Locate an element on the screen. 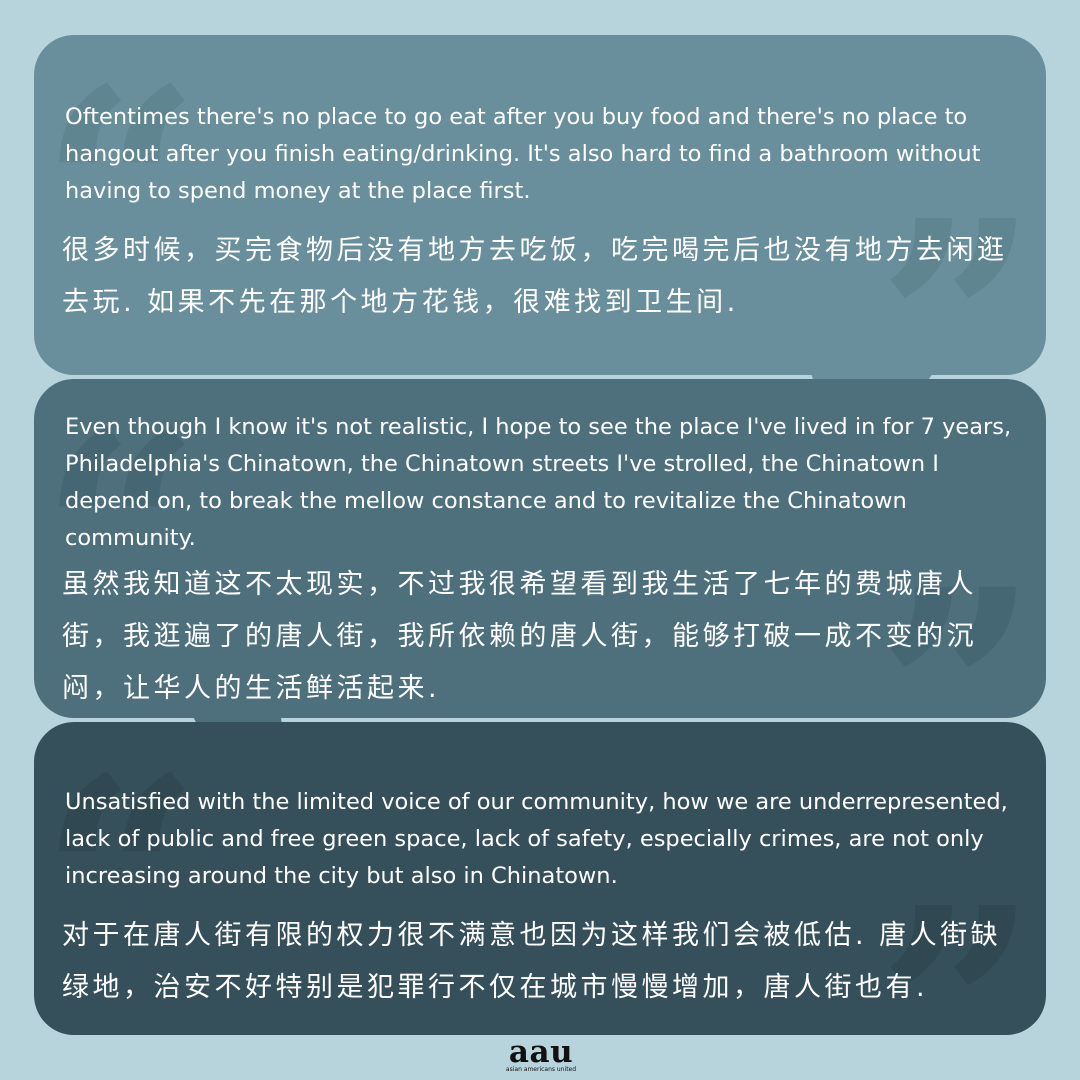 This screenshot has width=1080, height=1080. aau-logo: aau asian americans united is located at coordinates (541, 1054).